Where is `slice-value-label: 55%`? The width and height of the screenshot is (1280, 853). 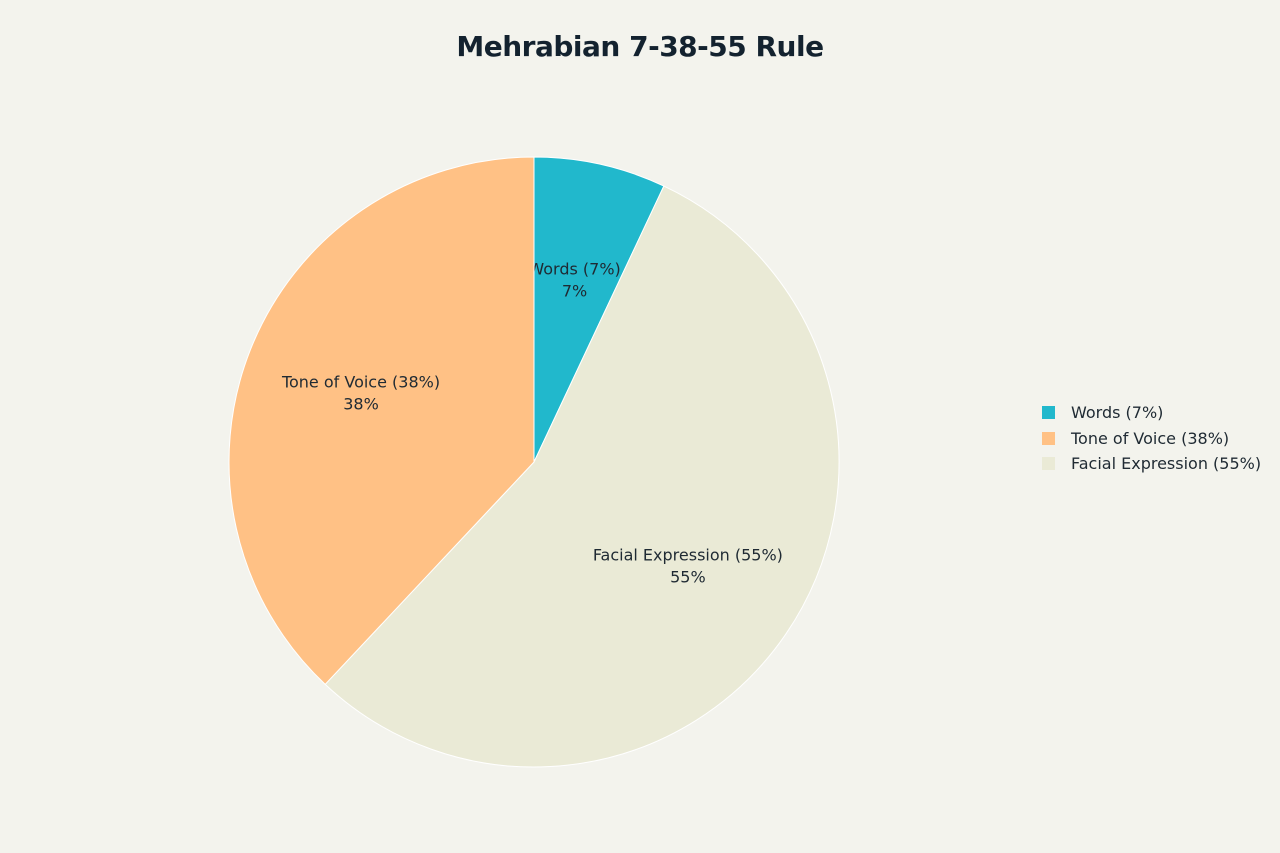
slice-value-label: 55% is located at coordinates (688, 577).